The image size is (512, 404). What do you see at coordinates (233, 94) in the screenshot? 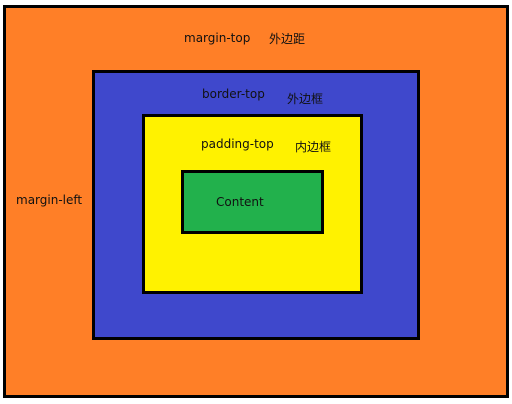
I see `border-top-label: border-top` at bounding box center [233, 94].